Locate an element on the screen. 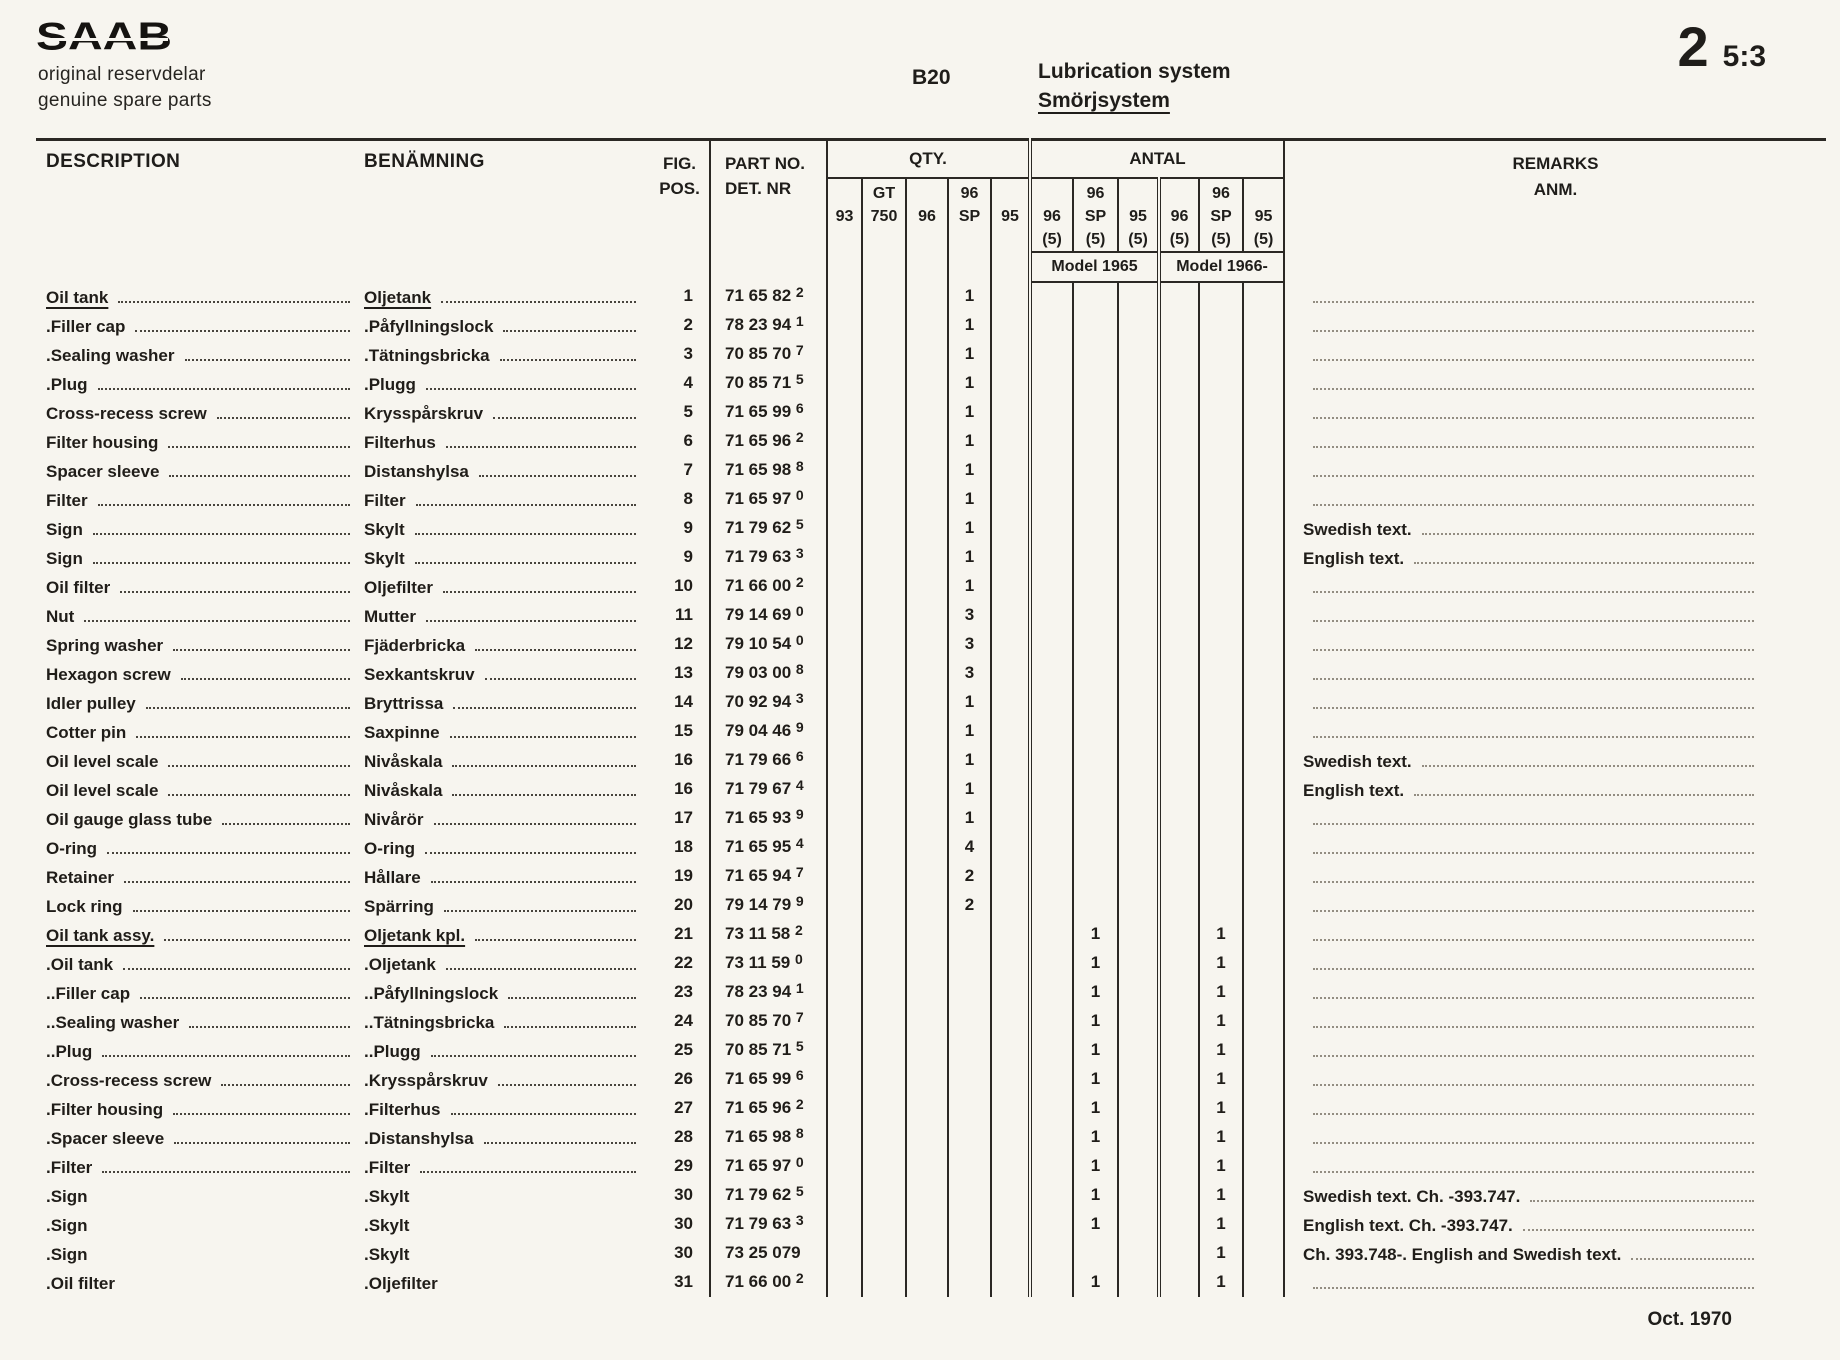 The image size is (1840, 1360). description-cell: ..Sealing washer is located at coordinates (200, 1021).